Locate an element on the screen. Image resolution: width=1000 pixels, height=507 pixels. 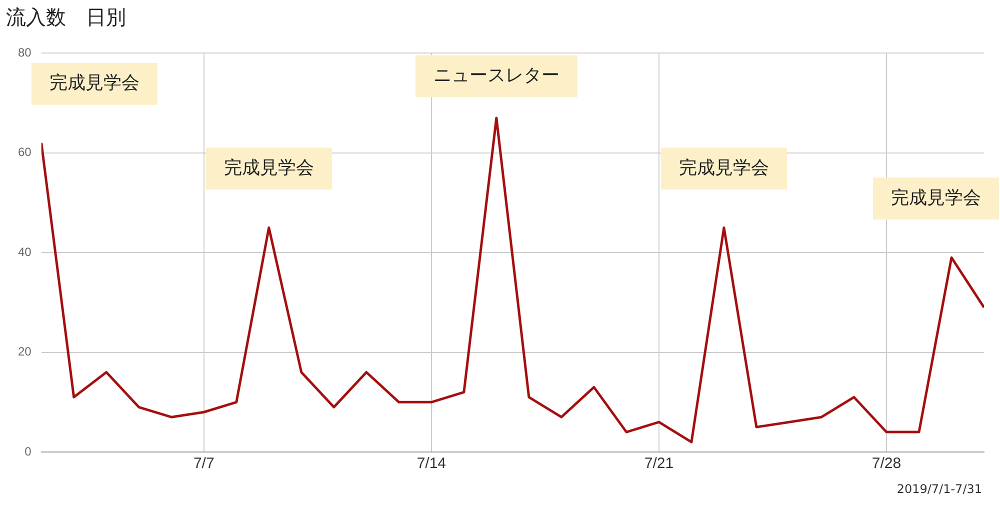
y-tick-label: 40 is located at coordinates (25, 251).